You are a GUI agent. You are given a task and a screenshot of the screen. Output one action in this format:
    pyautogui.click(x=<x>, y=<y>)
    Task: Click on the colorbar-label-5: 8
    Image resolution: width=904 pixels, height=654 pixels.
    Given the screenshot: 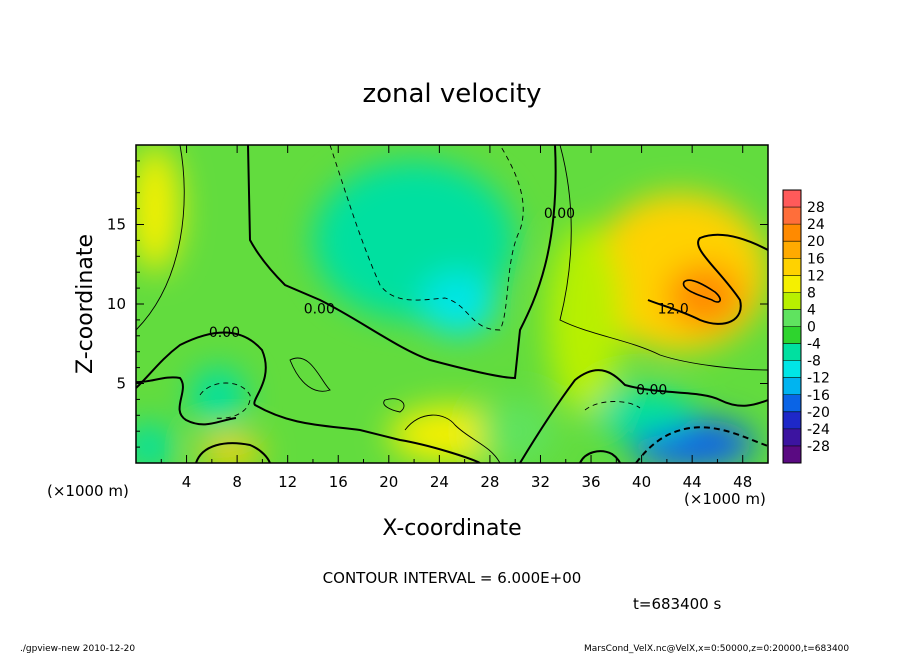 What is the action you would take?
    pyautogui.click(x=811, y=293)
    